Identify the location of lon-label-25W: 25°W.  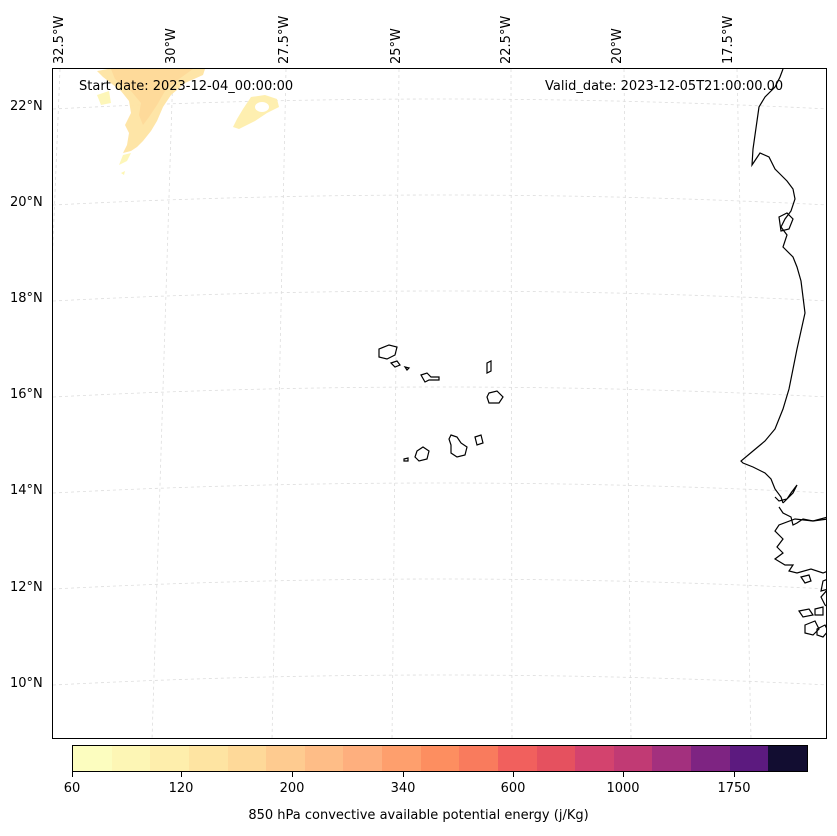
(396, 46).